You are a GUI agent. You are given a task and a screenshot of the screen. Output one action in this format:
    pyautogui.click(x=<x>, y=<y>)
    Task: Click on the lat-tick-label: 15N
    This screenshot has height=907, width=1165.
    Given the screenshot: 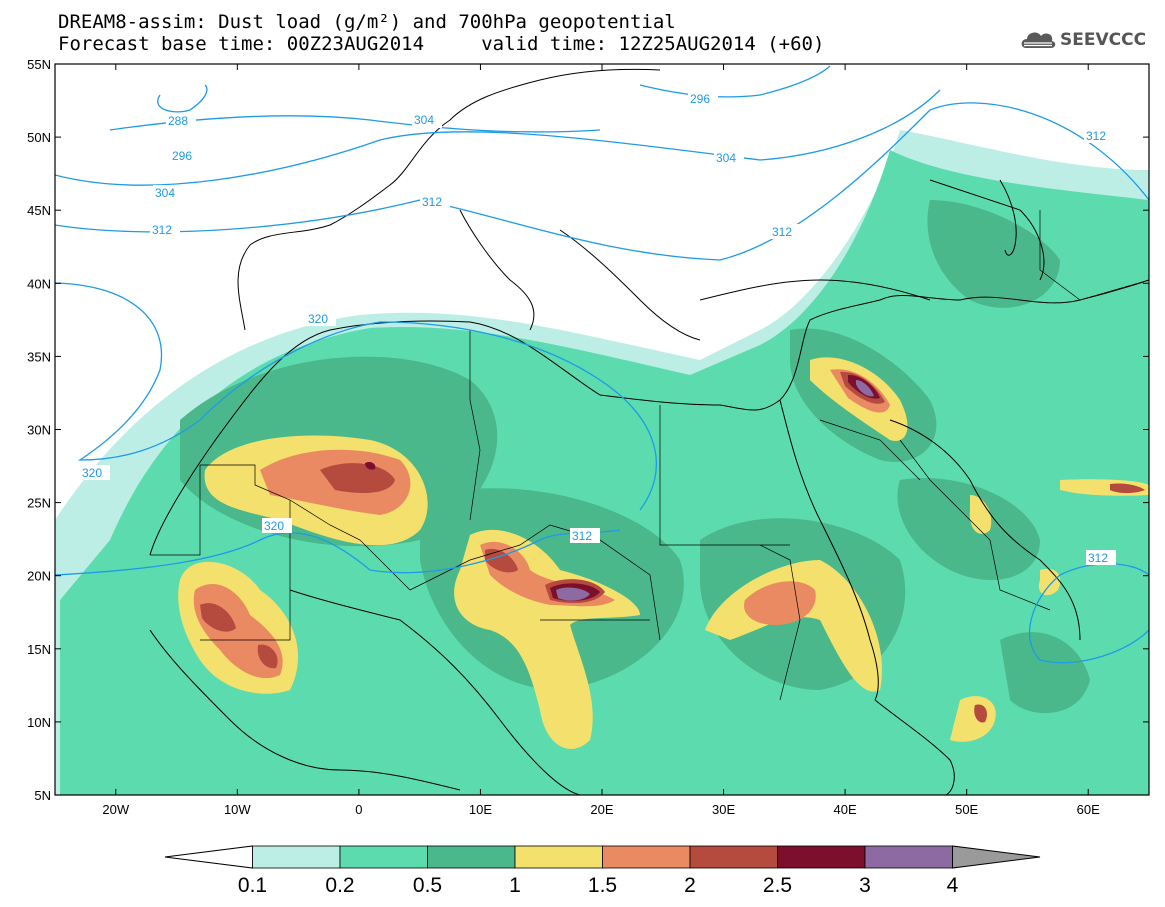 What is the action you would take?
    pyautogui.click(x=39, y=649)
    